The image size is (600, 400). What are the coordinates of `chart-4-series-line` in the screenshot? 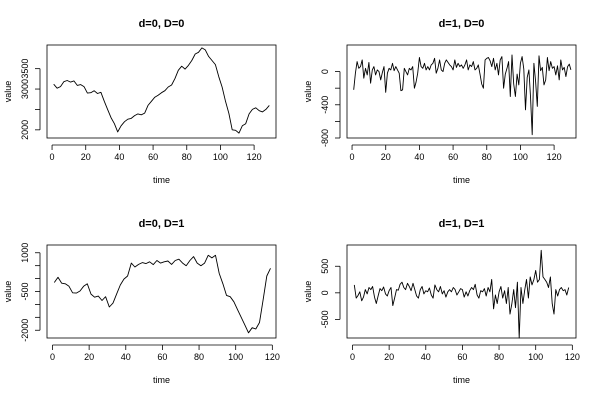 It's located at (461, 294).